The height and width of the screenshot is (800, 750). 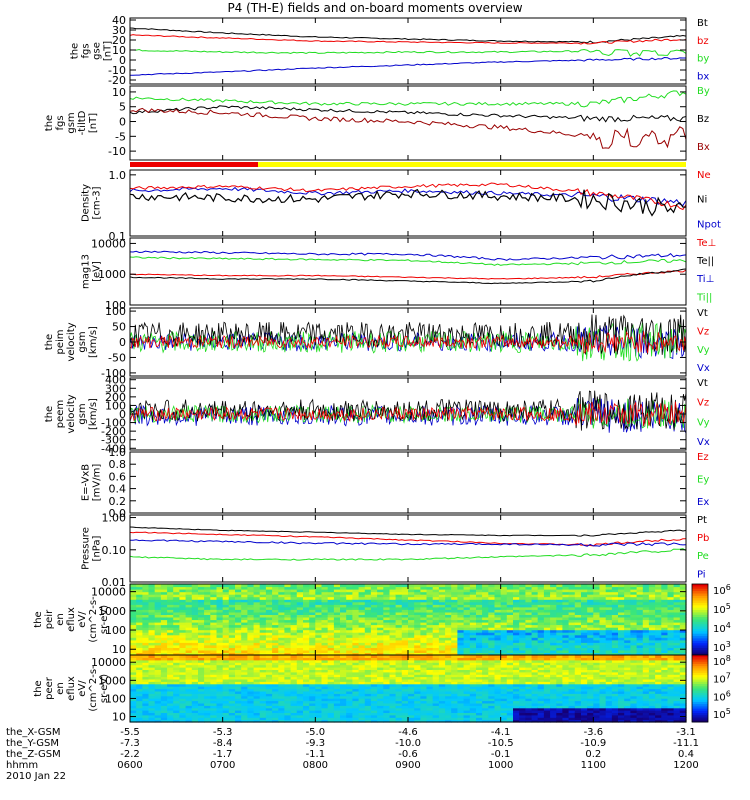 I want to click on y-tick-label: -10, so click(x=117, y=70).